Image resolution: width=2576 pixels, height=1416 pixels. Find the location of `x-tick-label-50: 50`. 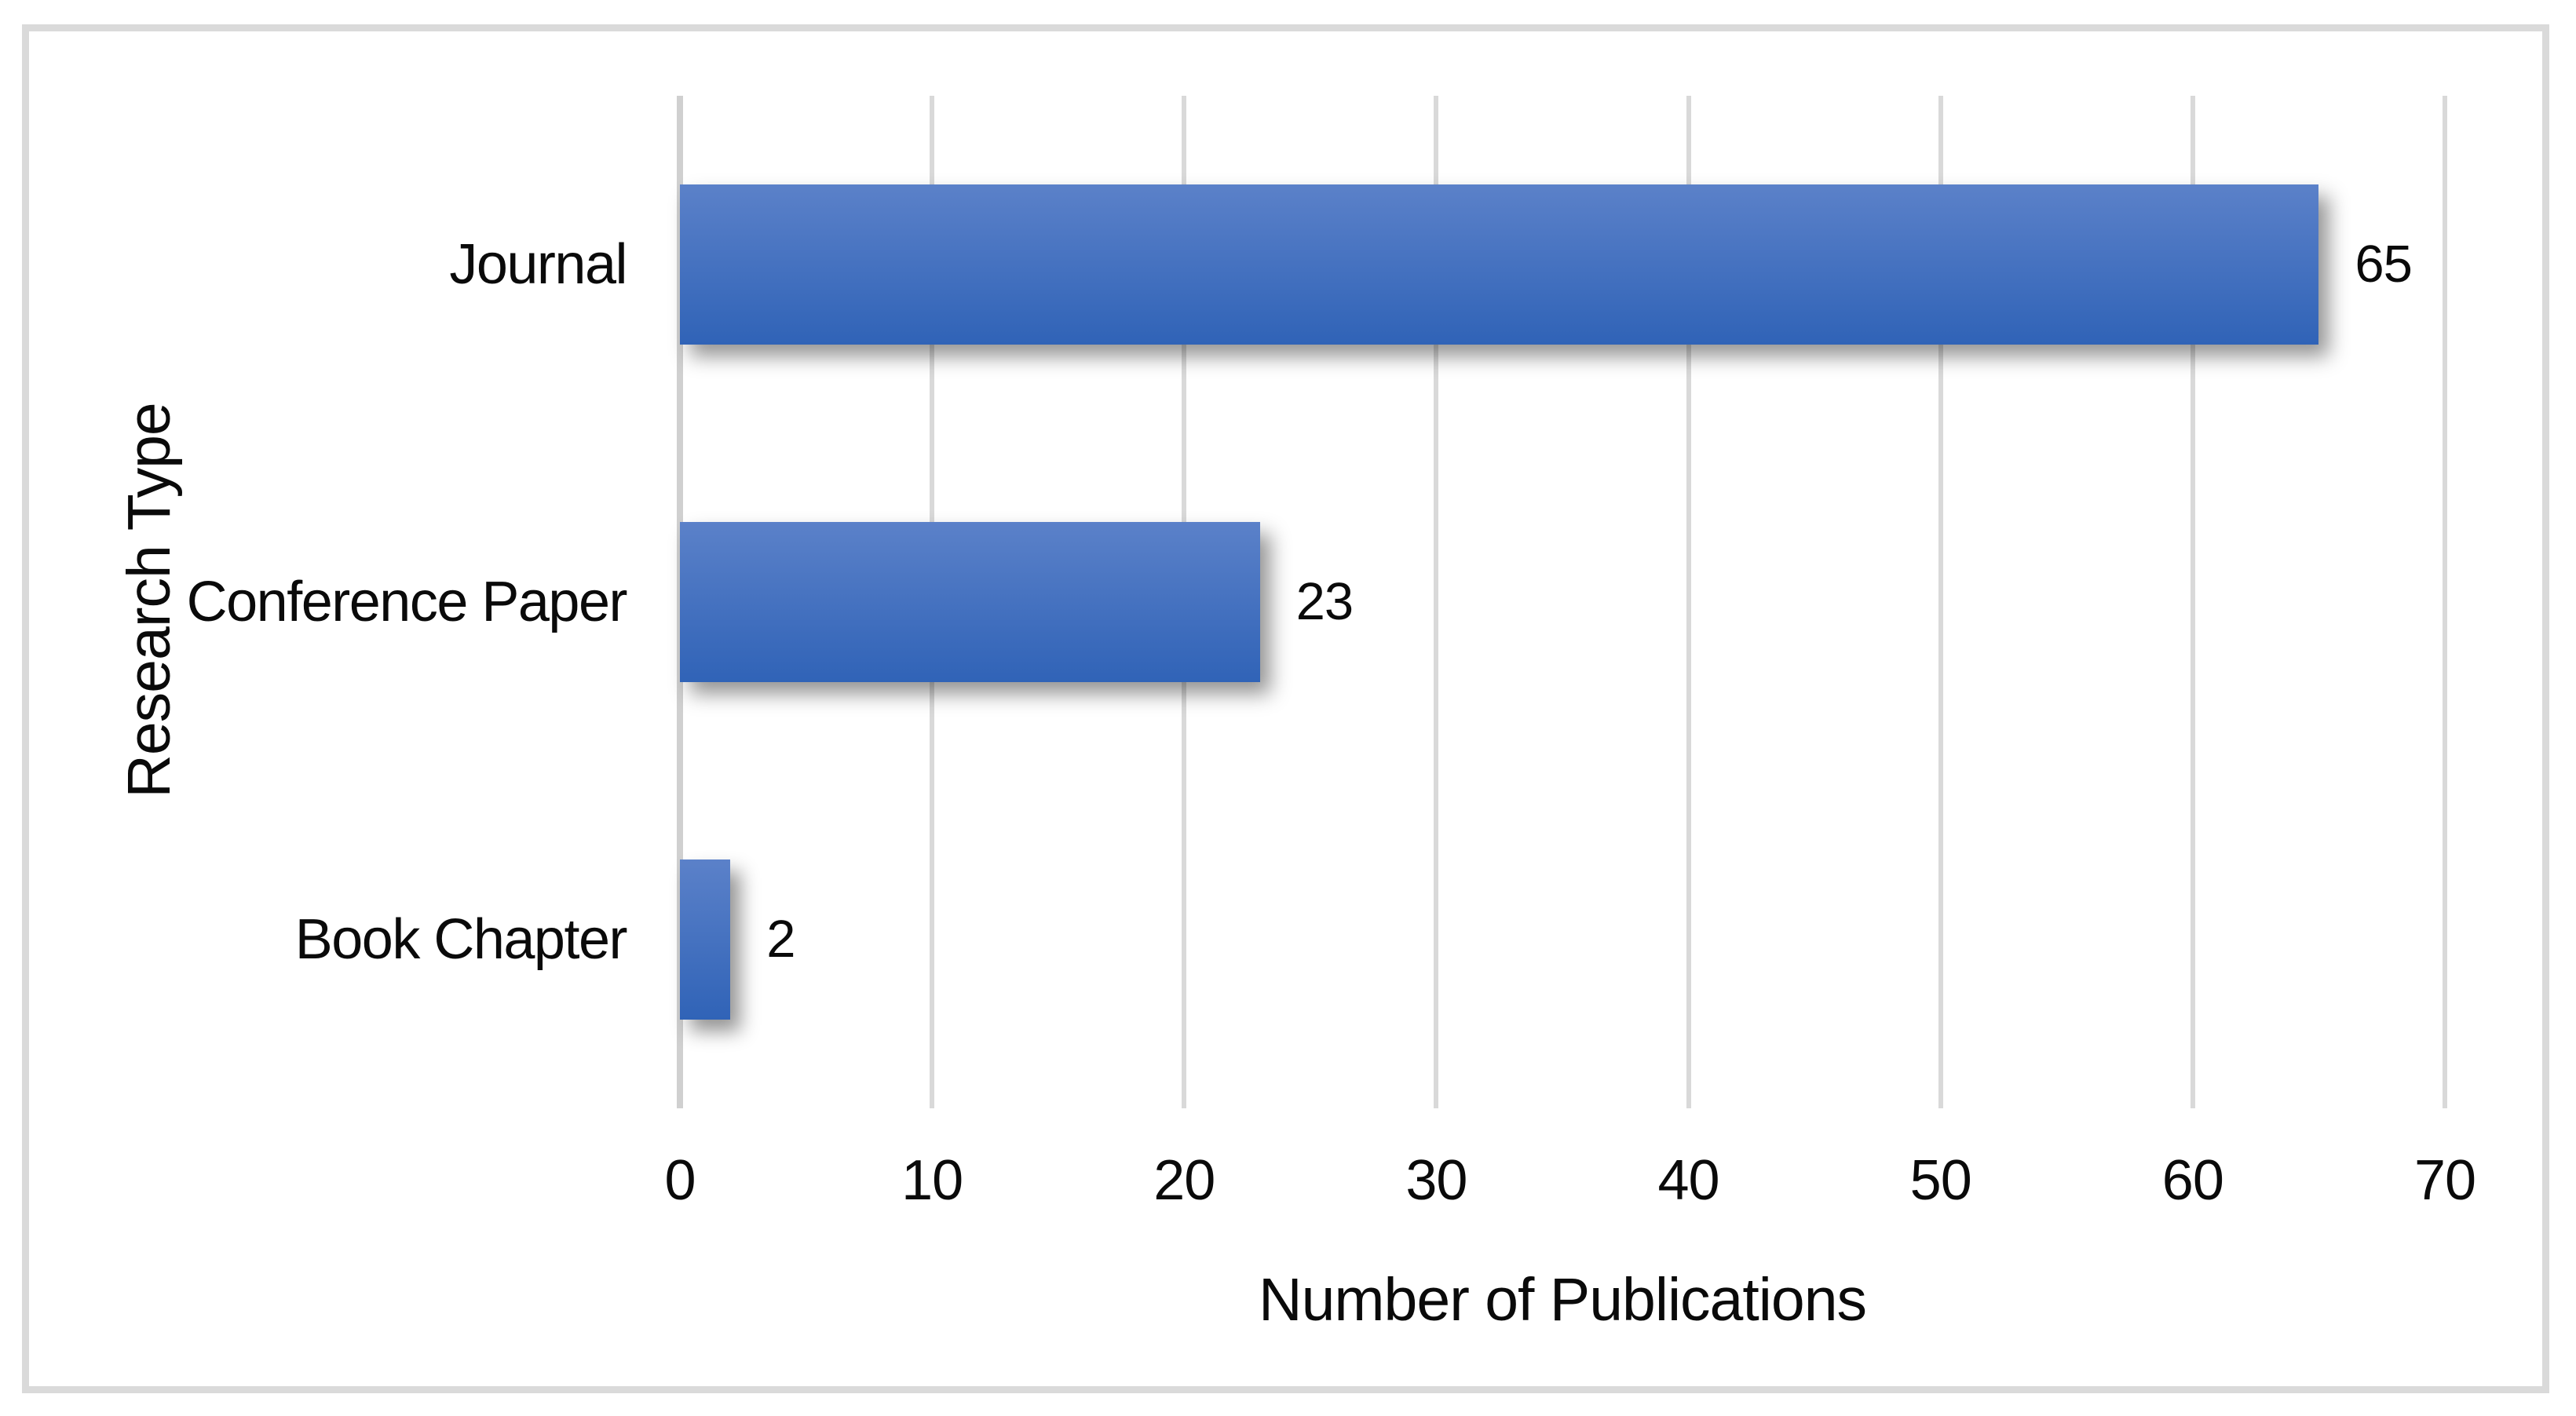

x-tick-label-50: 50 is located at coordinates (1940, 1180).